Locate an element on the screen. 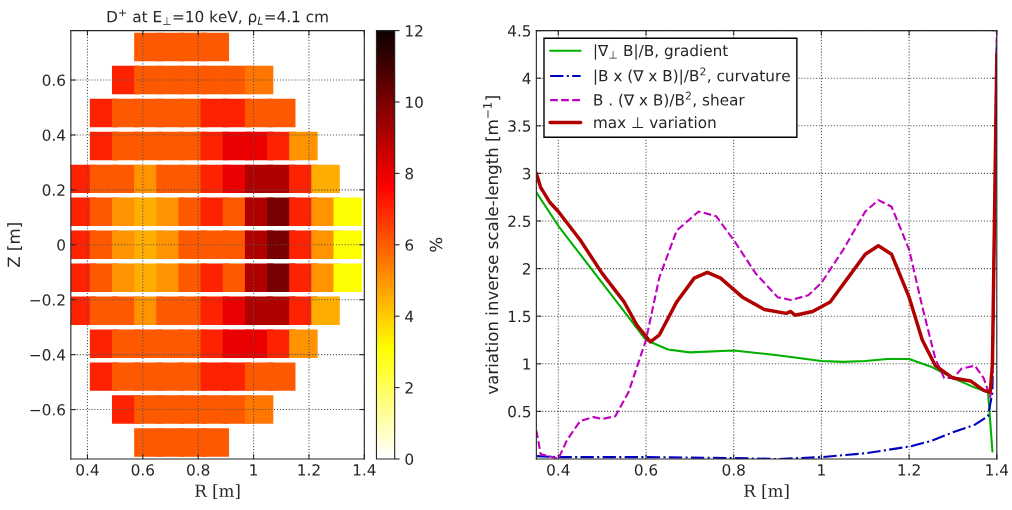  color-bar-label: 4 is located at coordinates (409, 316).